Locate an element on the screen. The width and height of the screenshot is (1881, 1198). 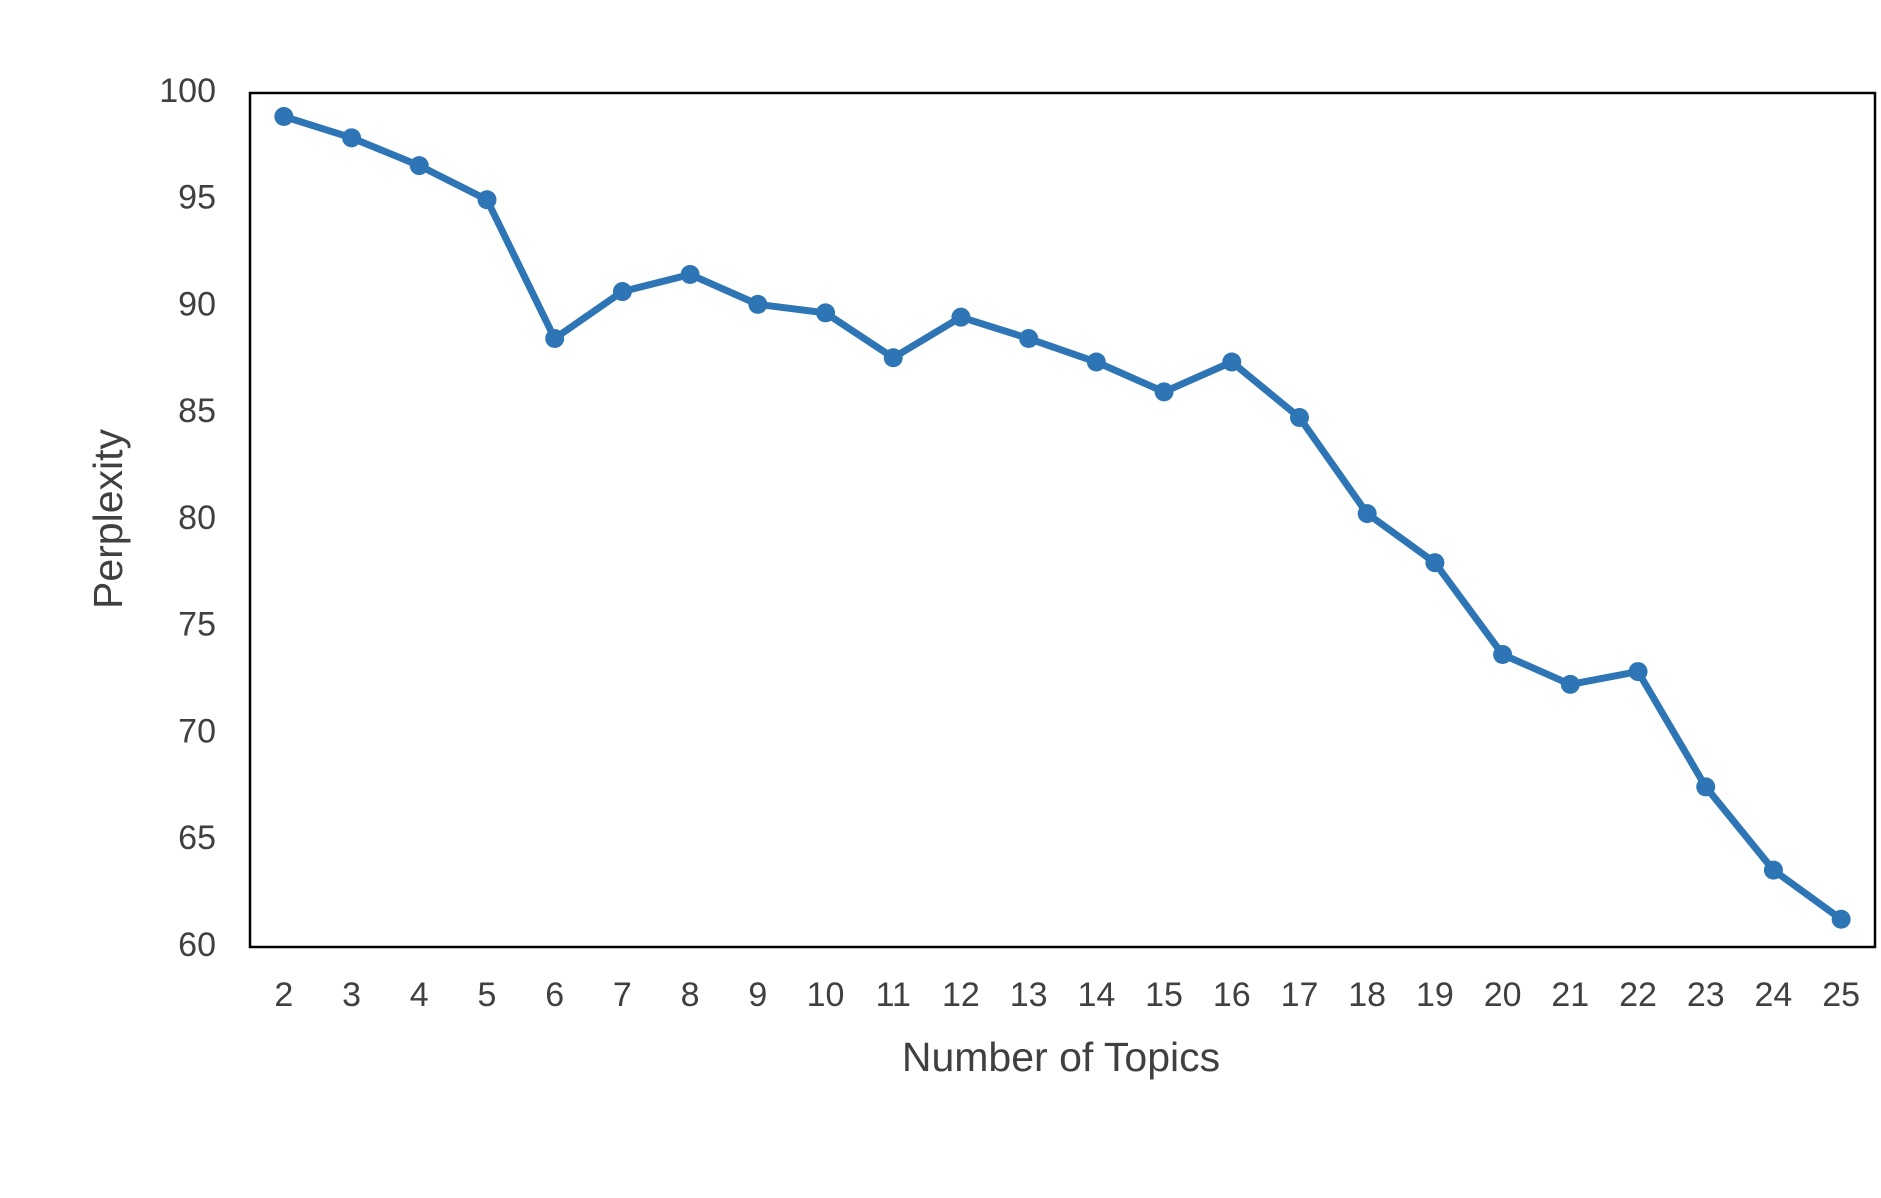
x-tick-label: 21 is located at coordinates (1570, 995).